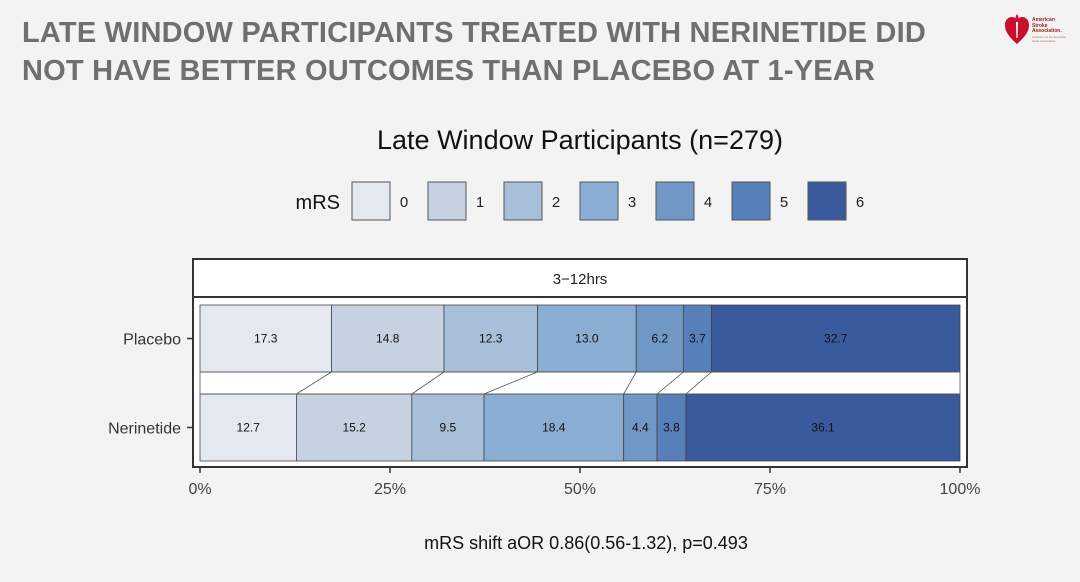 The image size is (1080, 582). I want to click on data-label-nerinetide-mrs-0: 12.7, so click(249, 428).